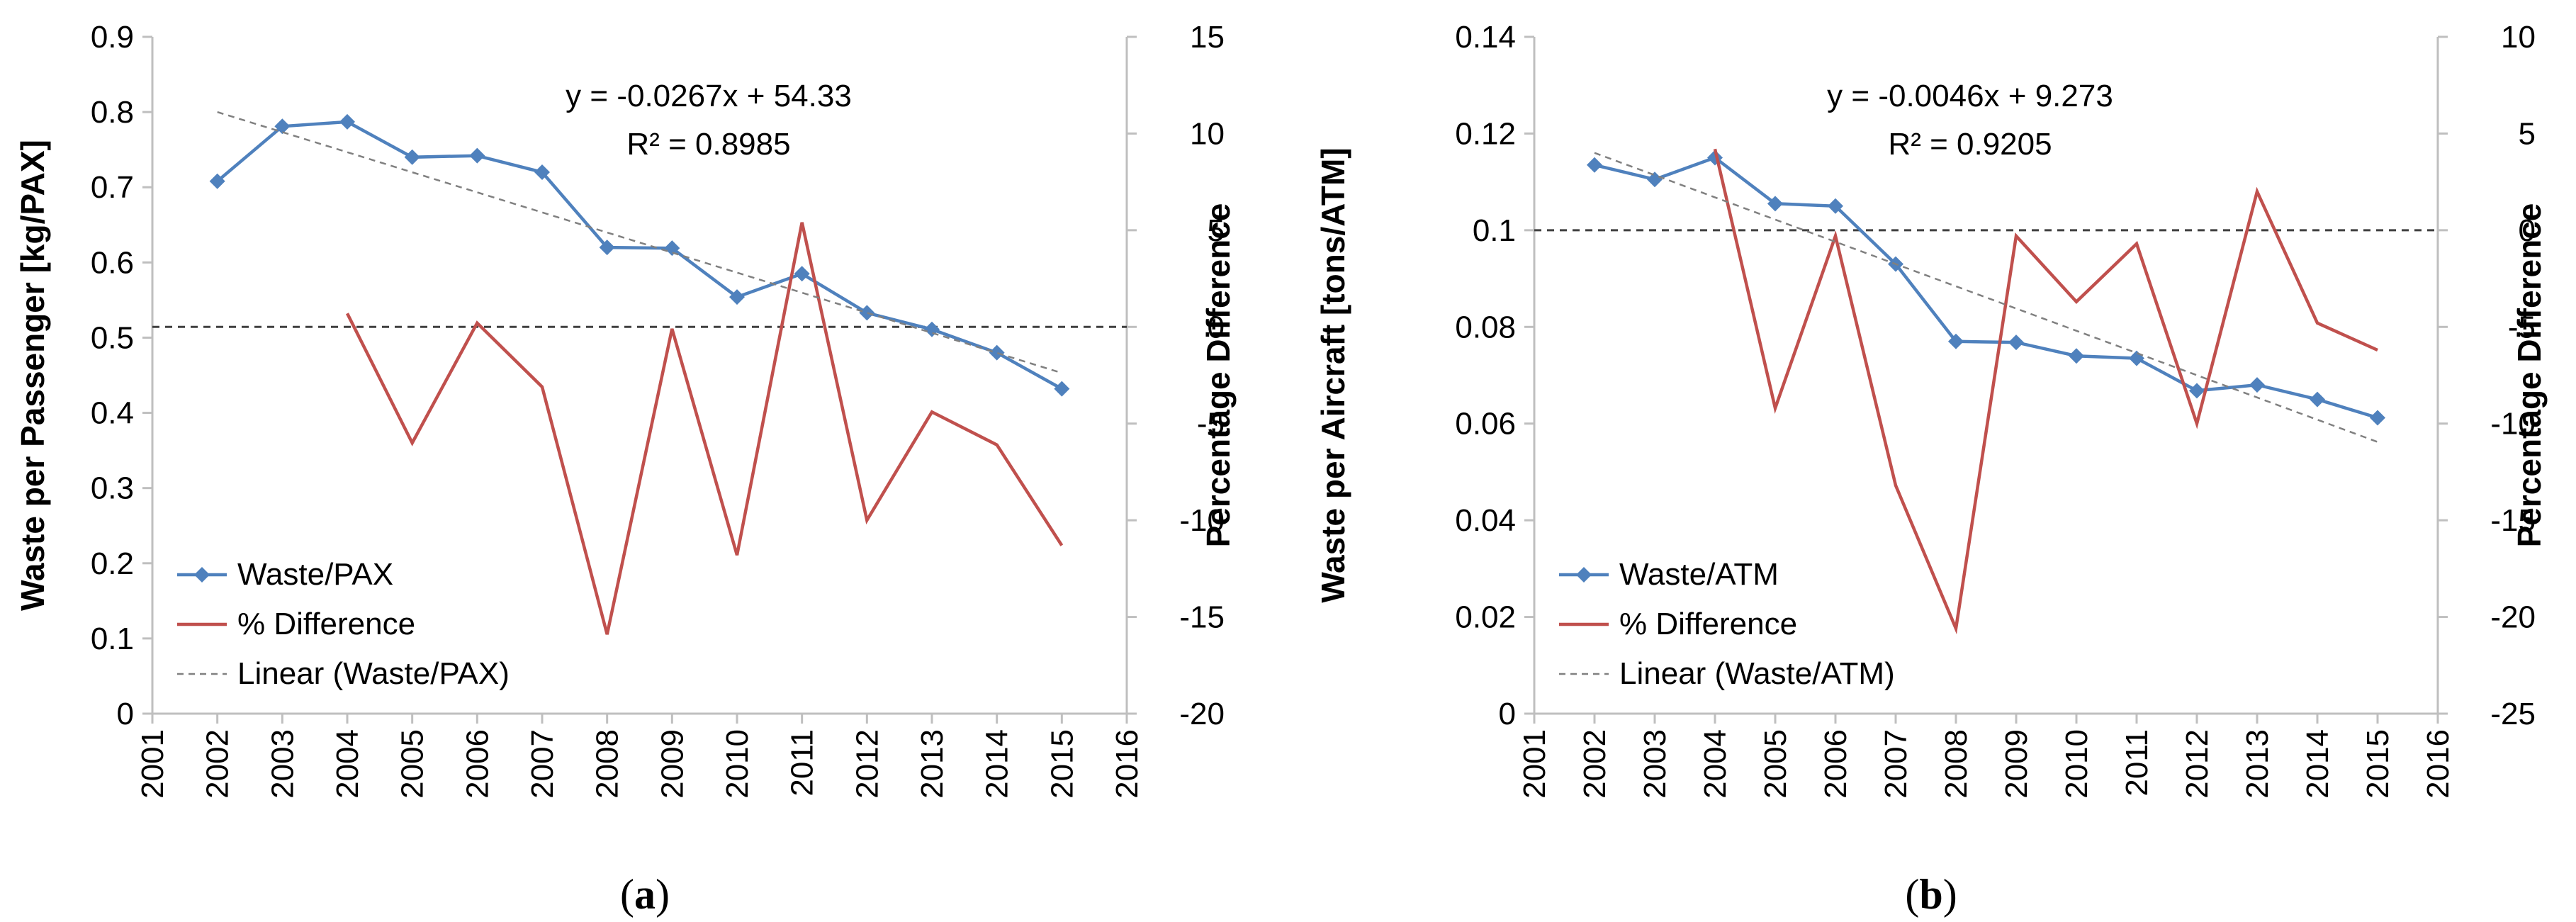 The height and width of the screenshot is (922, 2576). Describe the element at coordinates (2527, 133) in the screenshot. I see `y2-tick-label: 5` at that location.